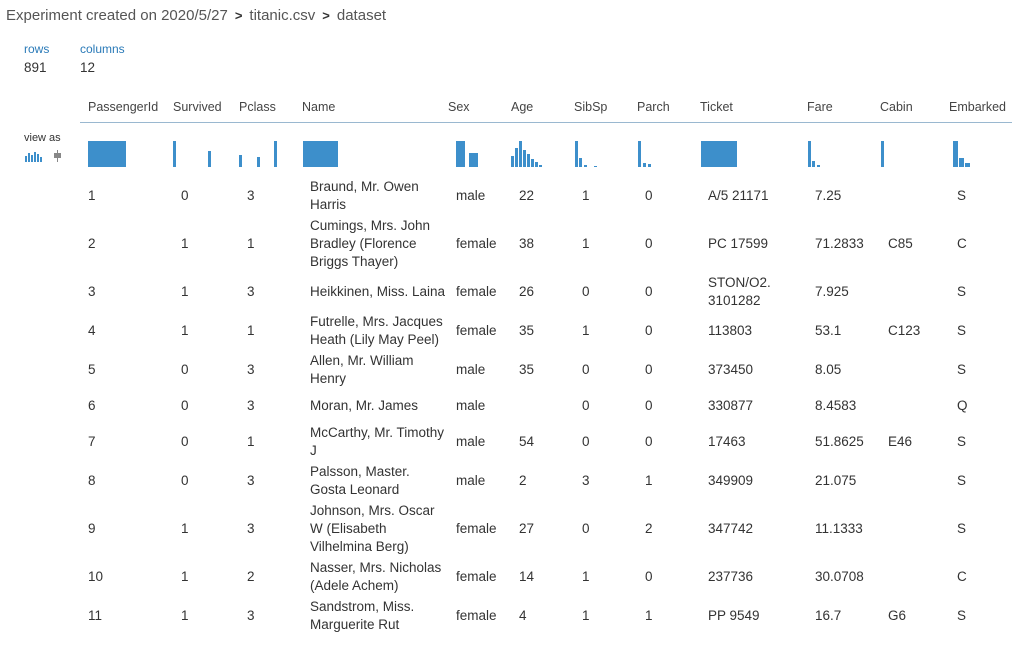 The height and width of the screenshot is (658, 1024). Describe the element at coordinates (102, 49) in the screenshot. I see `stat-label: columns` at that location.